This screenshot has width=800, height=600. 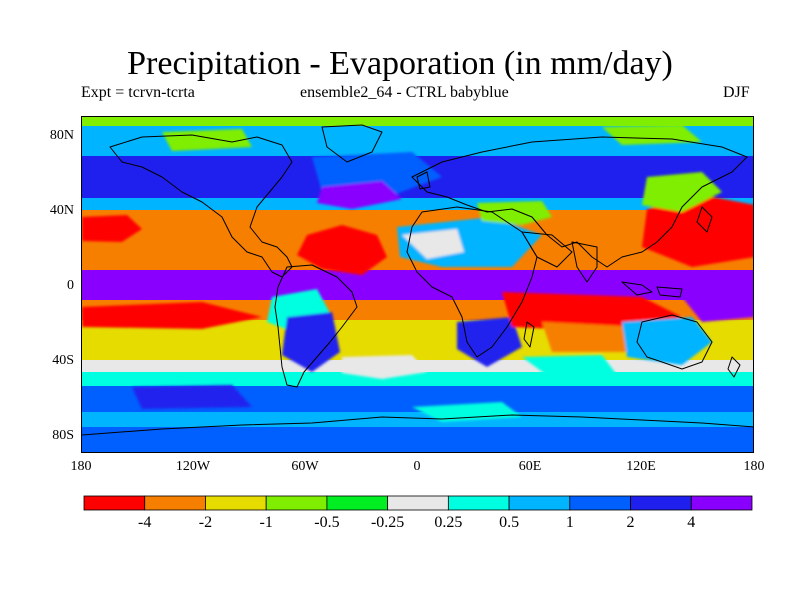 I want to click on coast-africa, so click(x=472, y=282).